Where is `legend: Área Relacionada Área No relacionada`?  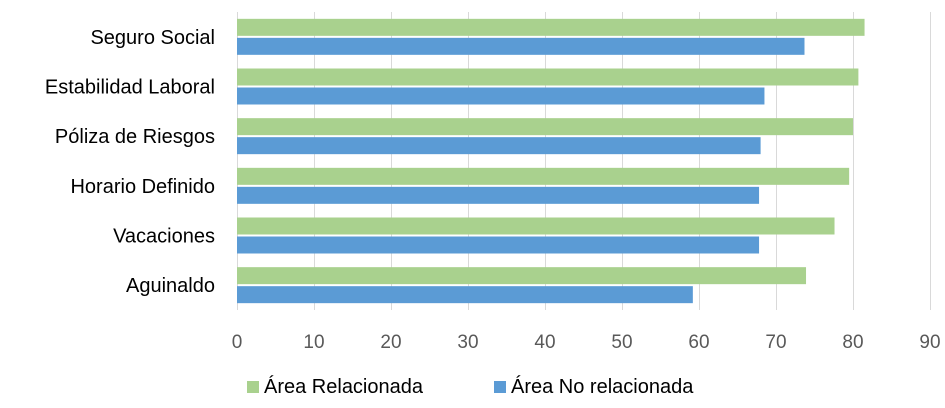 legend: Área Relacionada Área No relacionada is located at coordinates (470, 386).